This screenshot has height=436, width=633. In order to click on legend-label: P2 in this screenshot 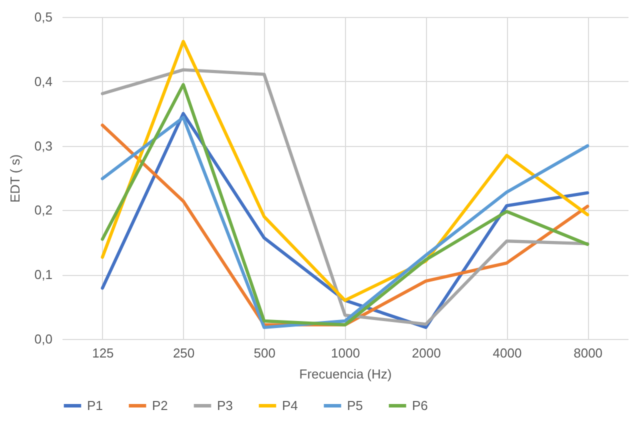, I will do `click(160, 405)`.